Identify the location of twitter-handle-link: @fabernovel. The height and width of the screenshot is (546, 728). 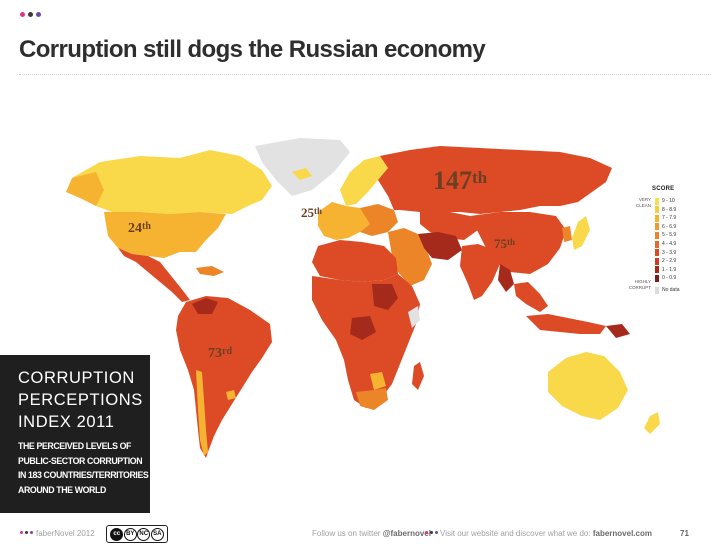
(406, 533).